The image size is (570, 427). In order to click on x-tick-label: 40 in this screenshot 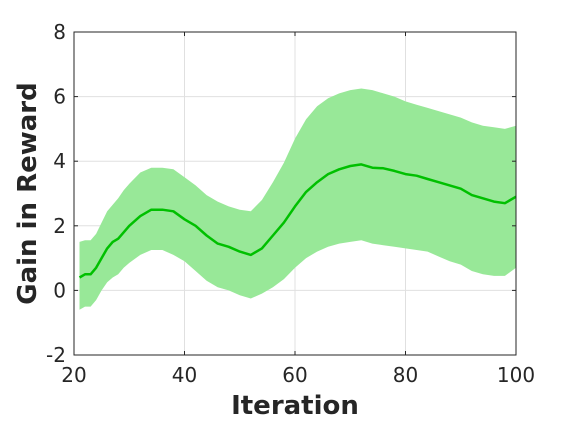, I will do `click(184, 375)`.